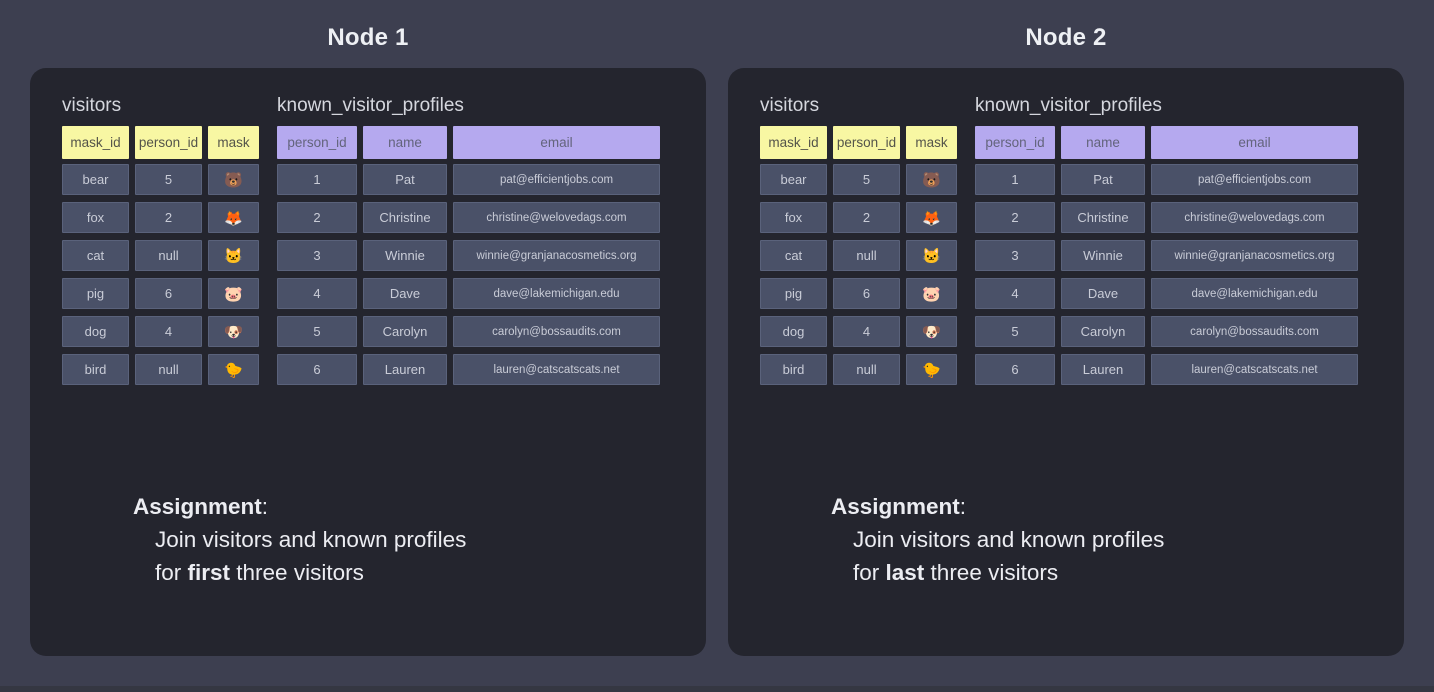 This screenshot has width=1434, height=692. I want to click on cell-name: Winnie, so click(1103, 255).